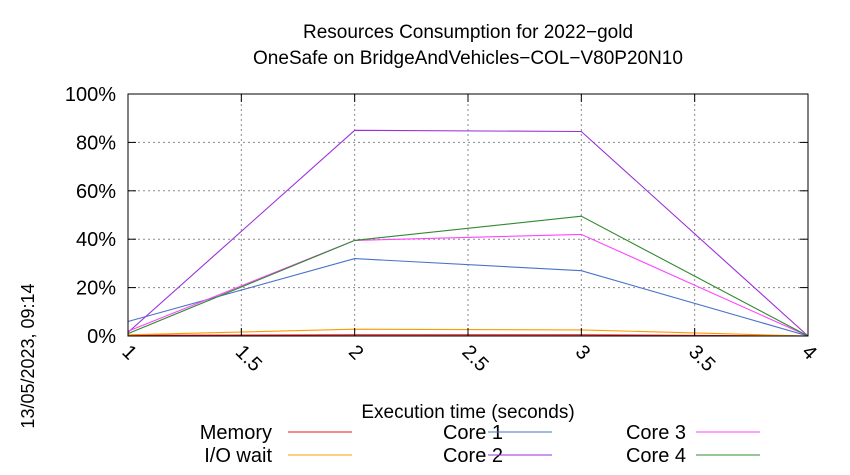  What do you see at coordinates (28, 355) in the screenshot?
I see `timestamp-label: 13/05/2023, 09:14` at bounding box center [28, 355].